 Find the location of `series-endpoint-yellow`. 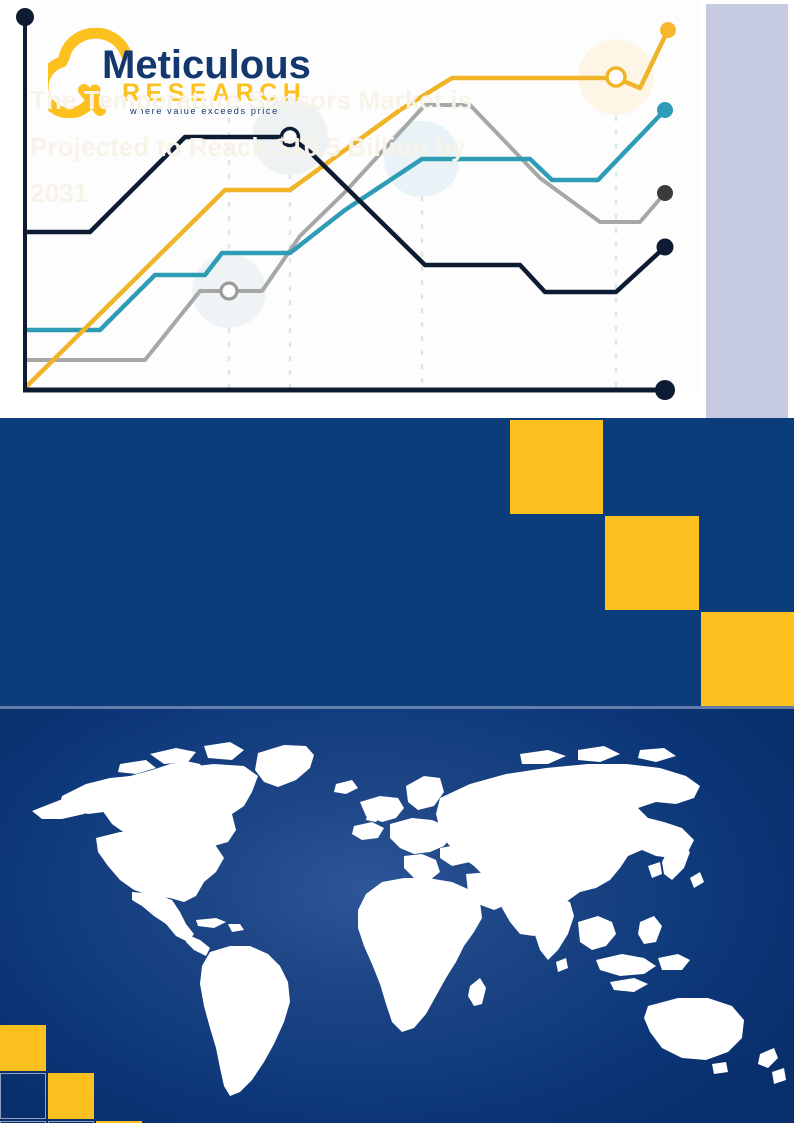

series-endpoint-yellow is located at coordinates (668, 30).